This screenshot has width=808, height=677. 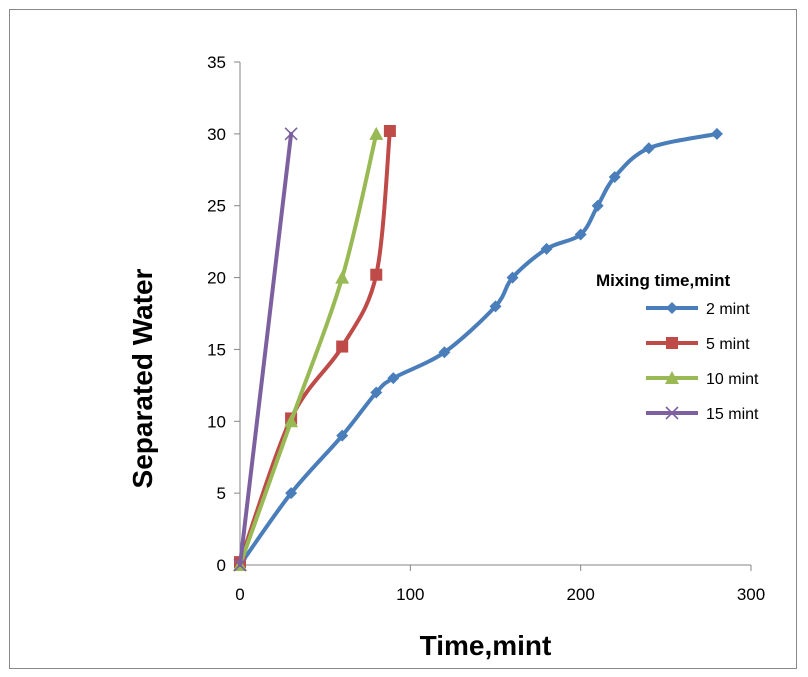 I want to click on legend-label: 5 mint, so click(x=728, y=344).